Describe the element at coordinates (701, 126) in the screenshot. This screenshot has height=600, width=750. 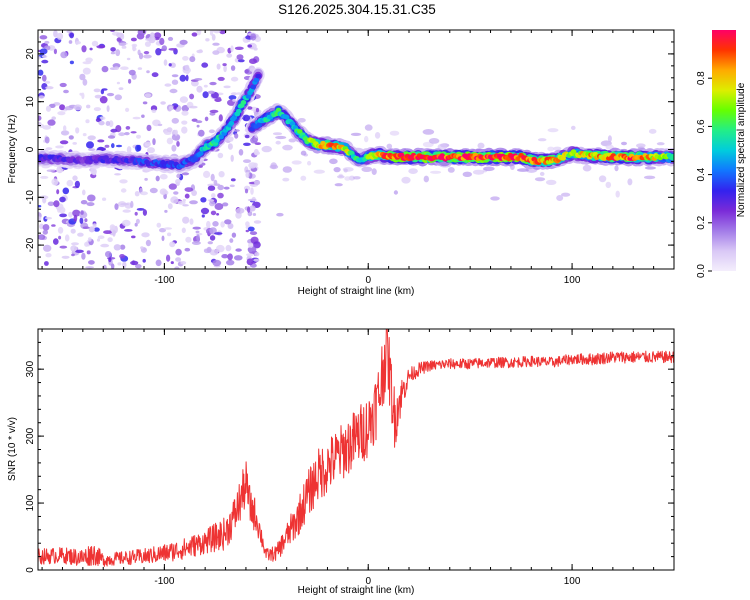
I see `colorbar-tick-label: 0.6` at that location.